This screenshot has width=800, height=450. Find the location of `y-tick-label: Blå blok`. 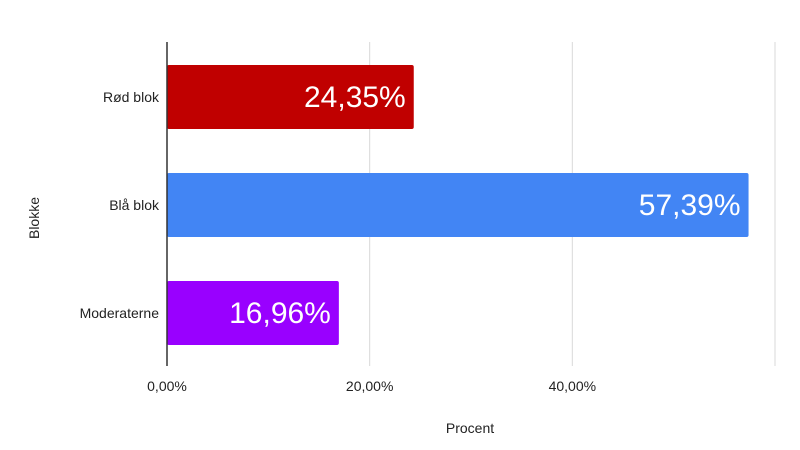

y-tick-label: Blå blok is located at coordinates (134, 205).